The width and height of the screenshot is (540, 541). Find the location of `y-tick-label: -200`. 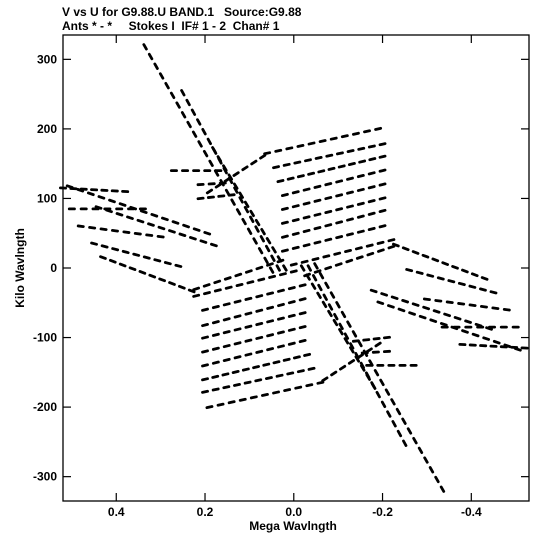

y-tick-label: -200 is located at coordinates (45, 407).